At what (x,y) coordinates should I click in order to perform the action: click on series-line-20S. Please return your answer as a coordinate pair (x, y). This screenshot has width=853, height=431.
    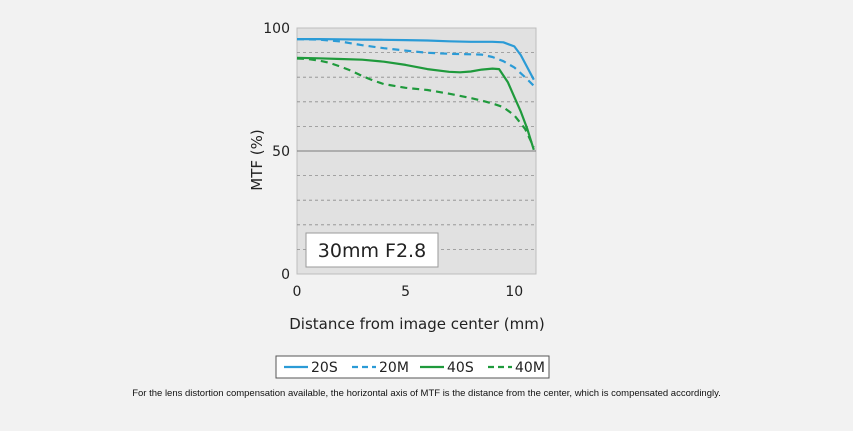
    Looking at the image, I should click on (416, 59).